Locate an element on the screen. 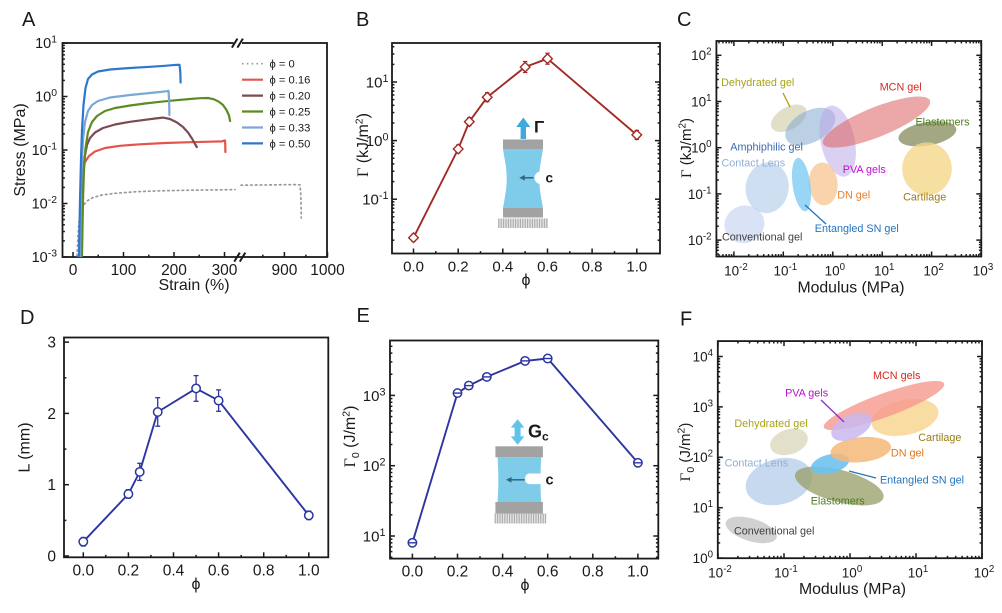  svg-text: D is located at coordinates (27, 318).